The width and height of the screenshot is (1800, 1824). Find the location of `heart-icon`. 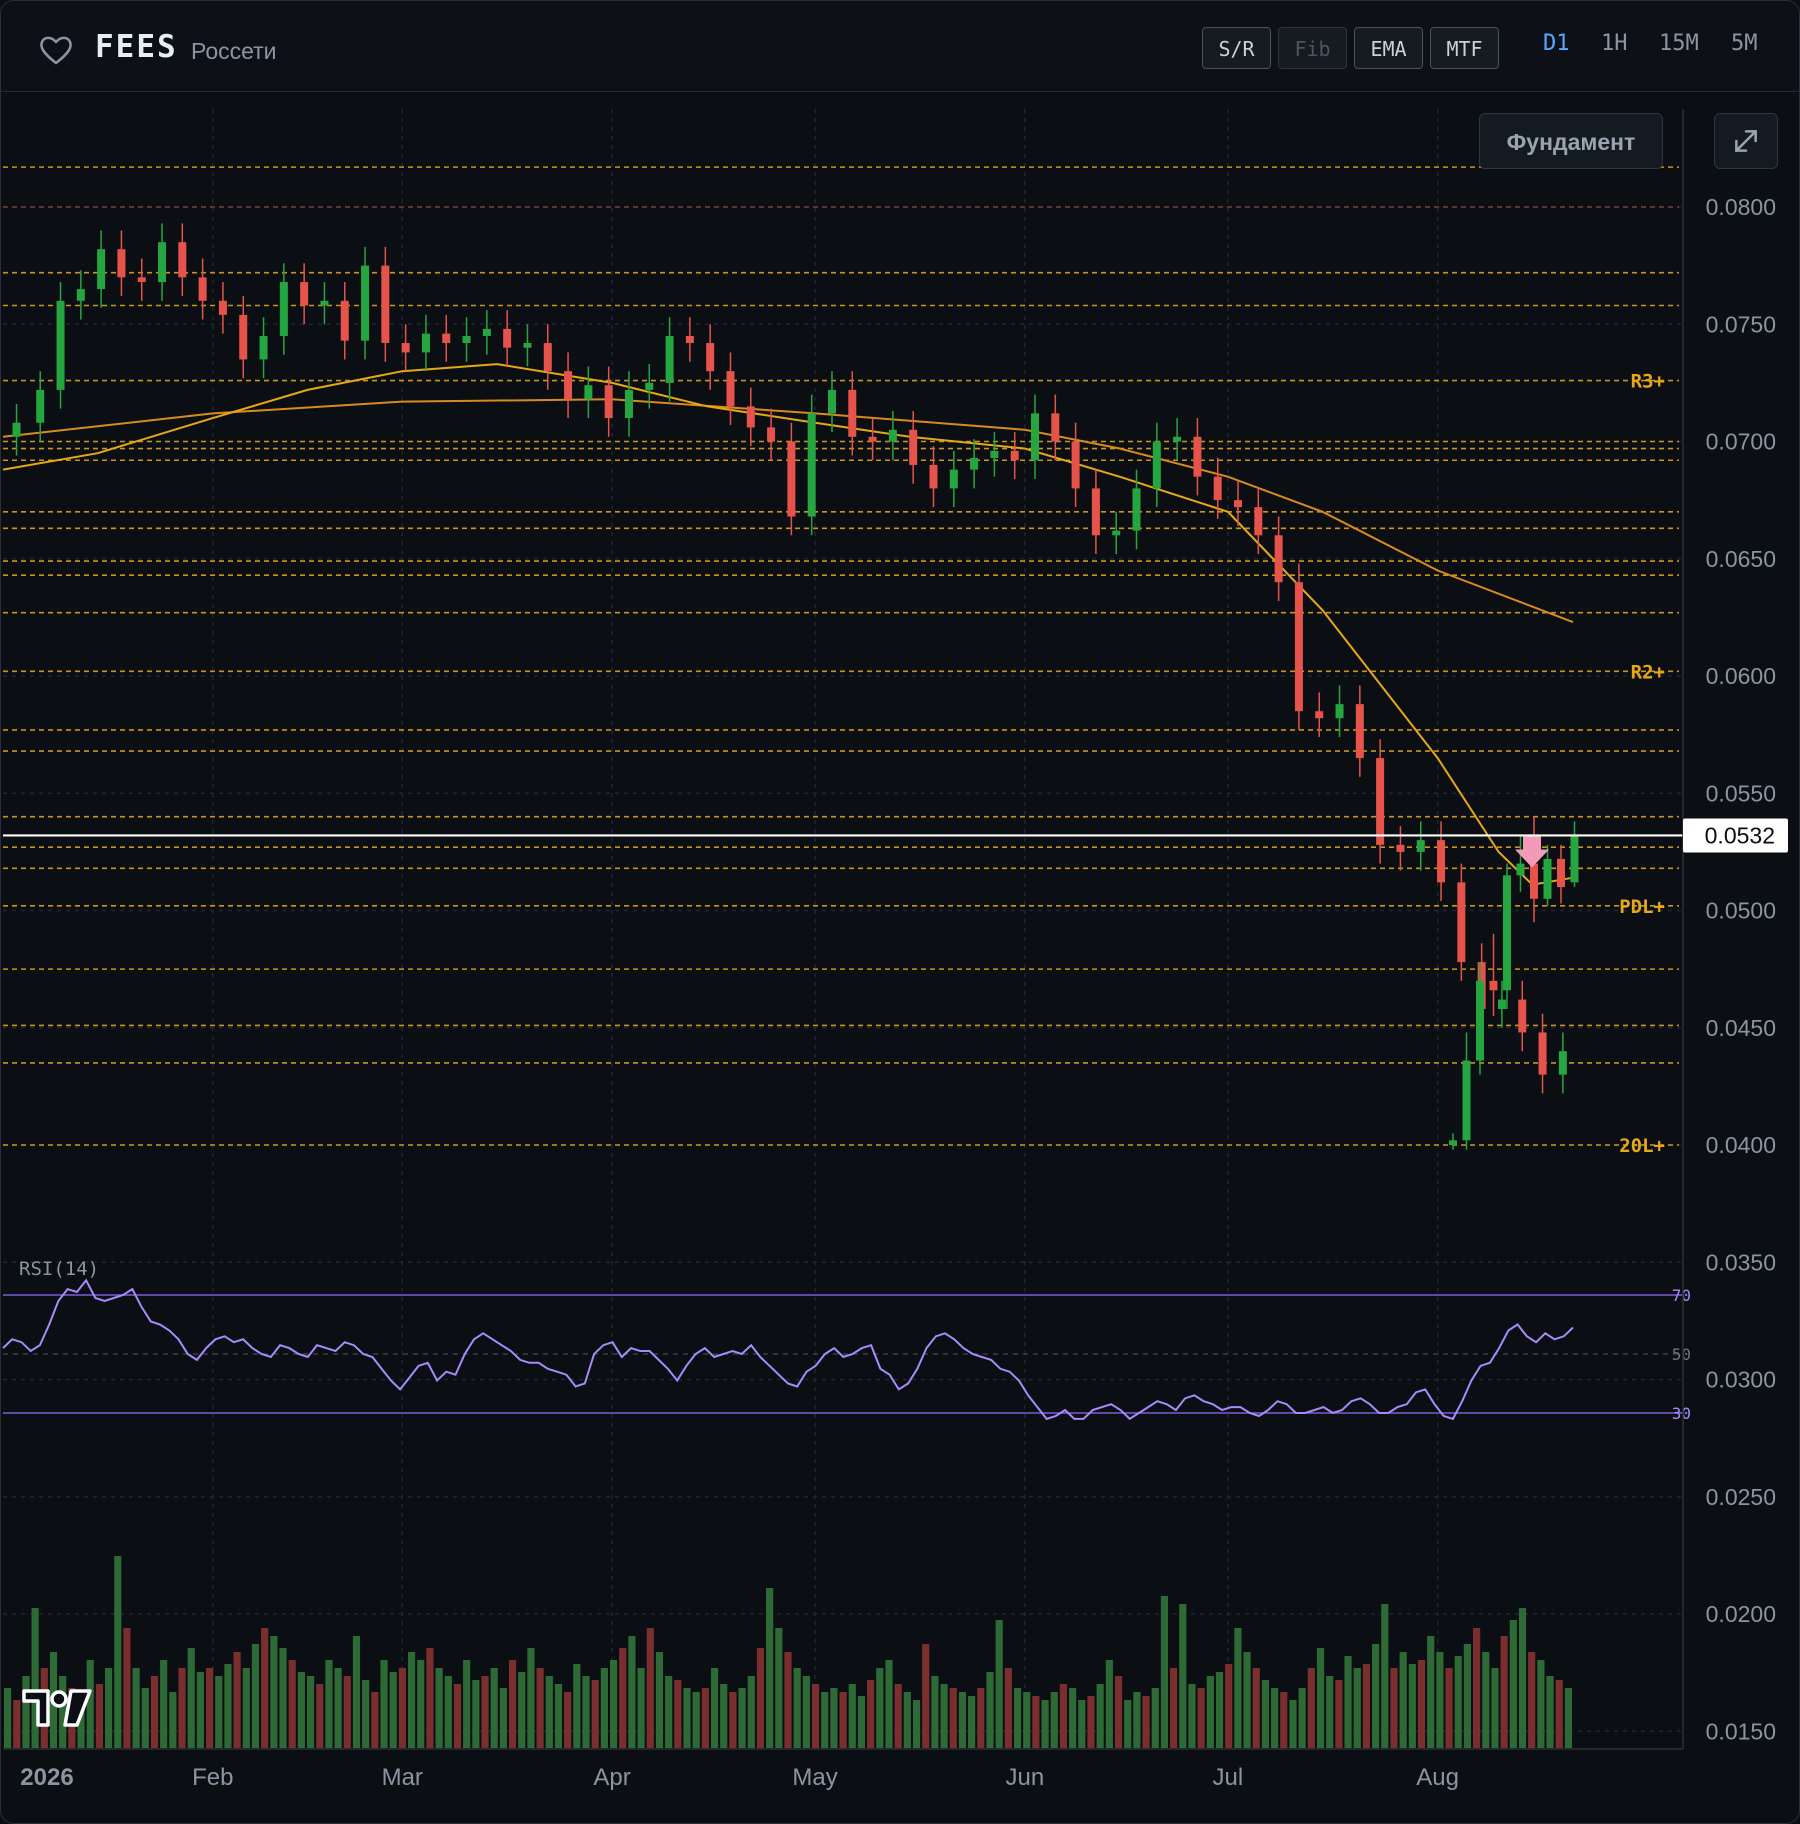

heart-icon is located at coordinates (56, 50).